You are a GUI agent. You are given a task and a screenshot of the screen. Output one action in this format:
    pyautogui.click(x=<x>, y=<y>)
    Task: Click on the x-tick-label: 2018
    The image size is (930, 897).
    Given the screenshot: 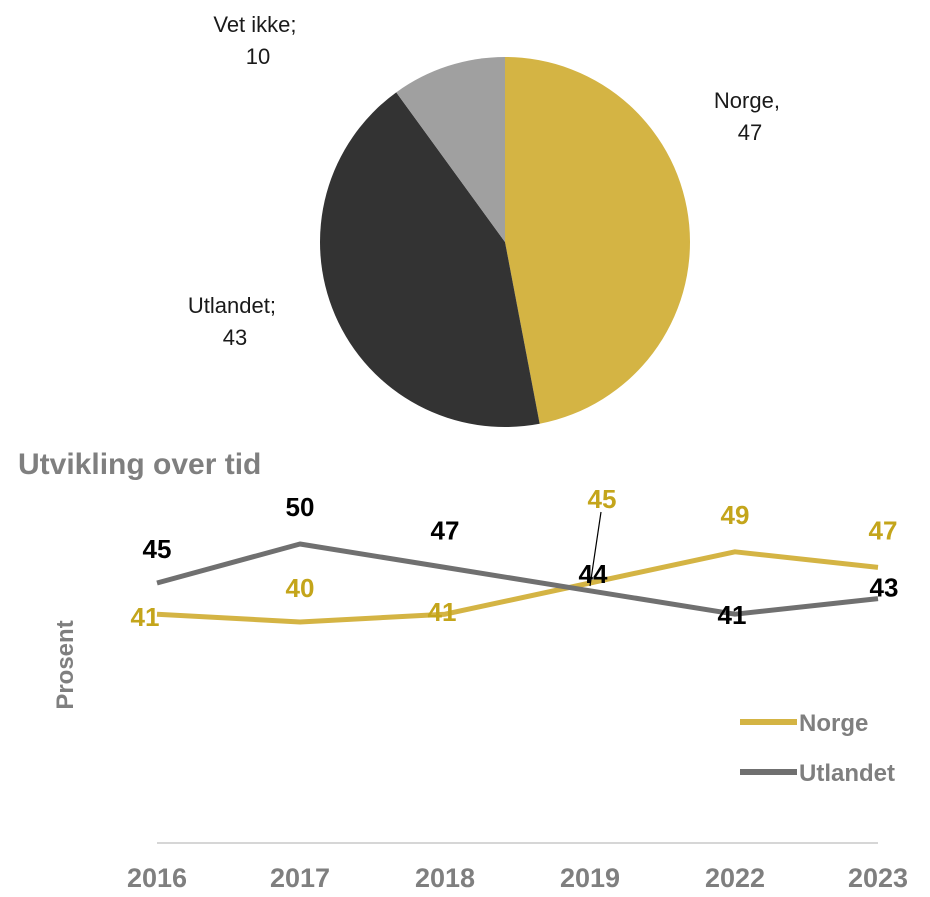 What is the action you would take?
    pyautogui.click(x=445, y=878)
    